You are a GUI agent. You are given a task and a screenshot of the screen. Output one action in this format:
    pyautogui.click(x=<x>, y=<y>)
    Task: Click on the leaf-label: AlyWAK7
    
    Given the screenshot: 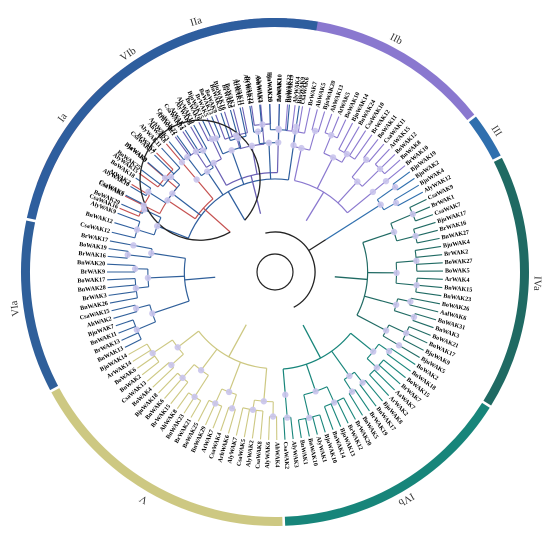 What is the action you would take?
    pyautogui.click(x=233, y=450)
    